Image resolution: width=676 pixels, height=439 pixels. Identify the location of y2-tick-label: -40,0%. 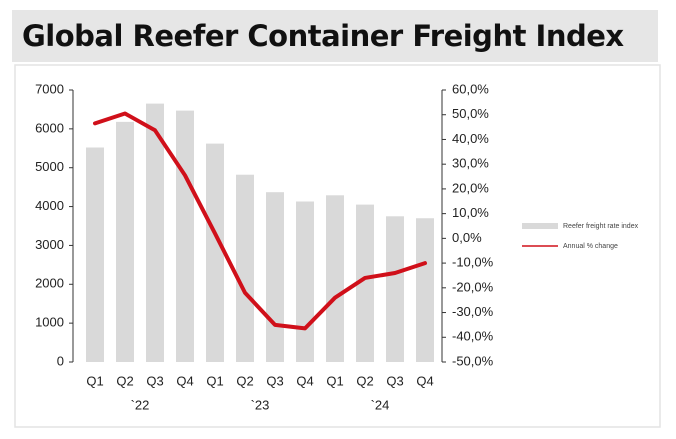
(473, 336).